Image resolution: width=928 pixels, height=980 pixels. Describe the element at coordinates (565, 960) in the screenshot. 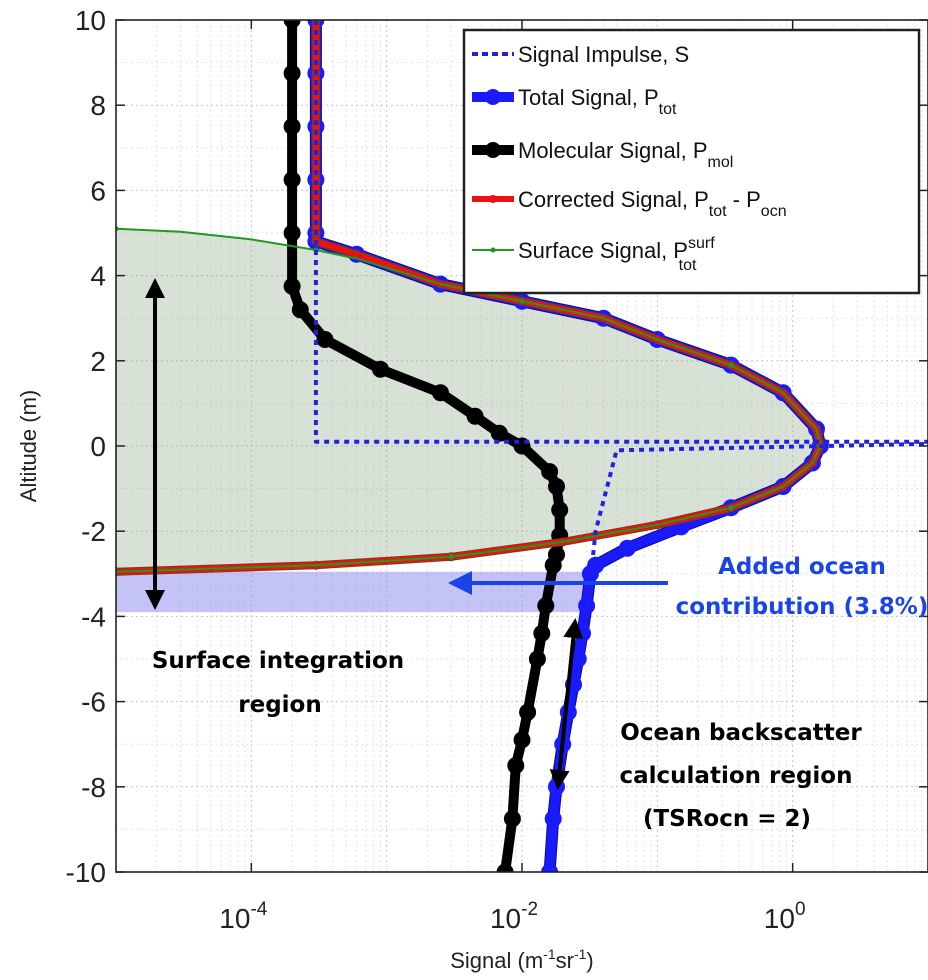

I see `x-axis-label-mid: sr` at that location.